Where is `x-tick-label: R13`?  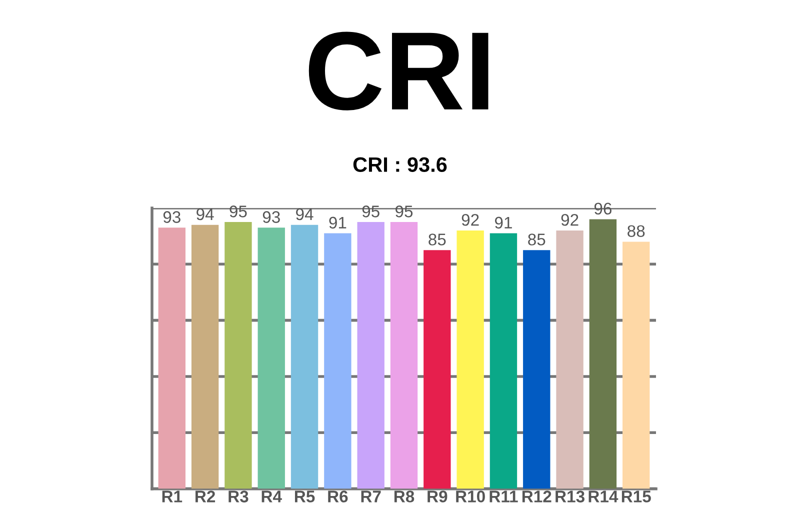
x-tick-label: R13 is located at coordinates (570, 496).